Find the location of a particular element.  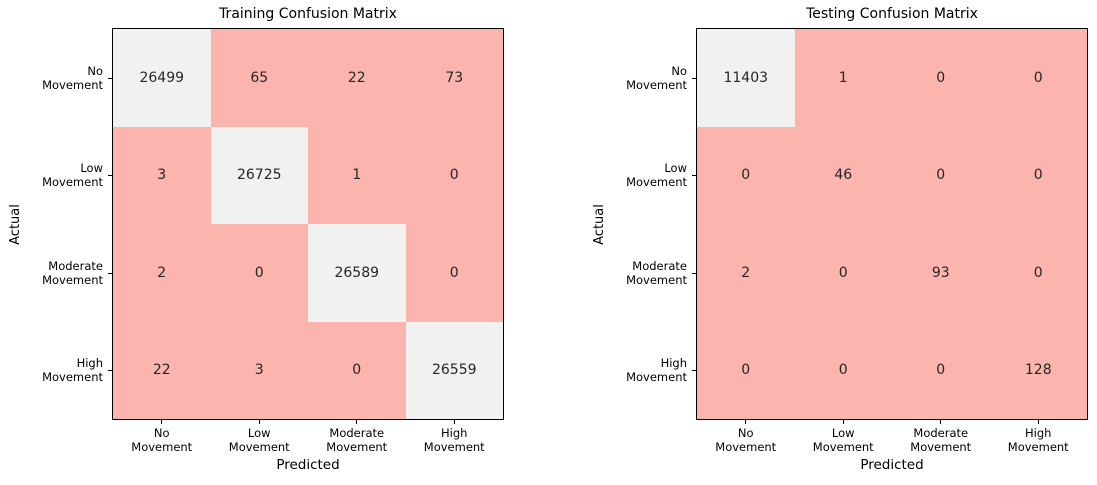

heatmap-cell: 26559 is located at coordinates (454, 370).